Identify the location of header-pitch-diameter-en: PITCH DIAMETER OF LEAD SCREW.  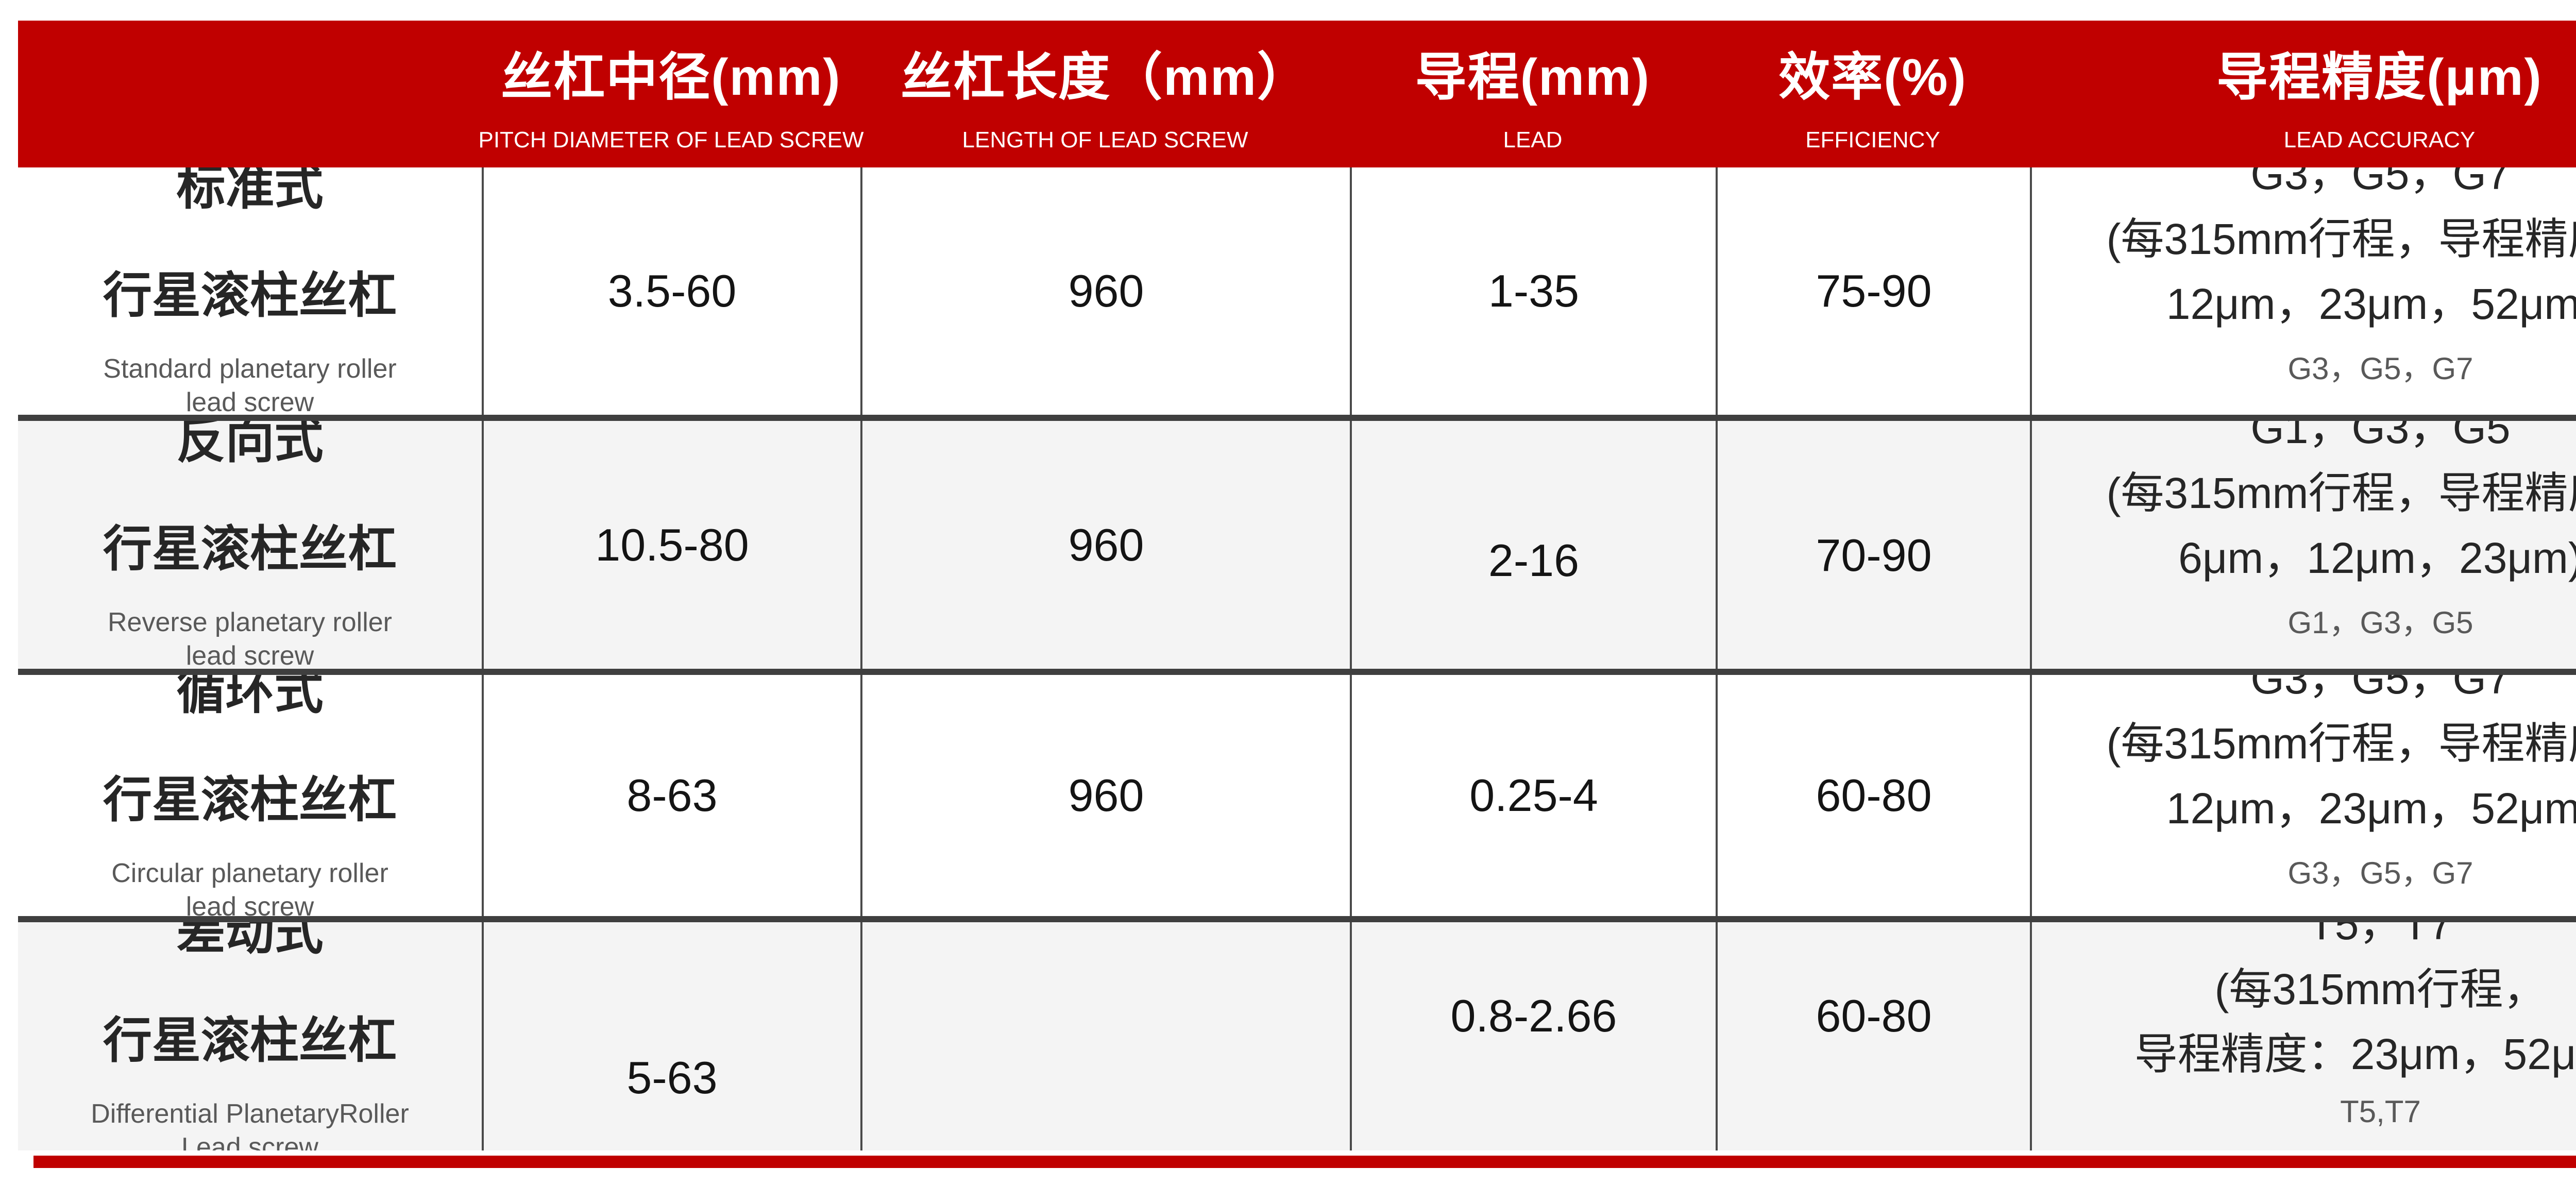
(671, 140).